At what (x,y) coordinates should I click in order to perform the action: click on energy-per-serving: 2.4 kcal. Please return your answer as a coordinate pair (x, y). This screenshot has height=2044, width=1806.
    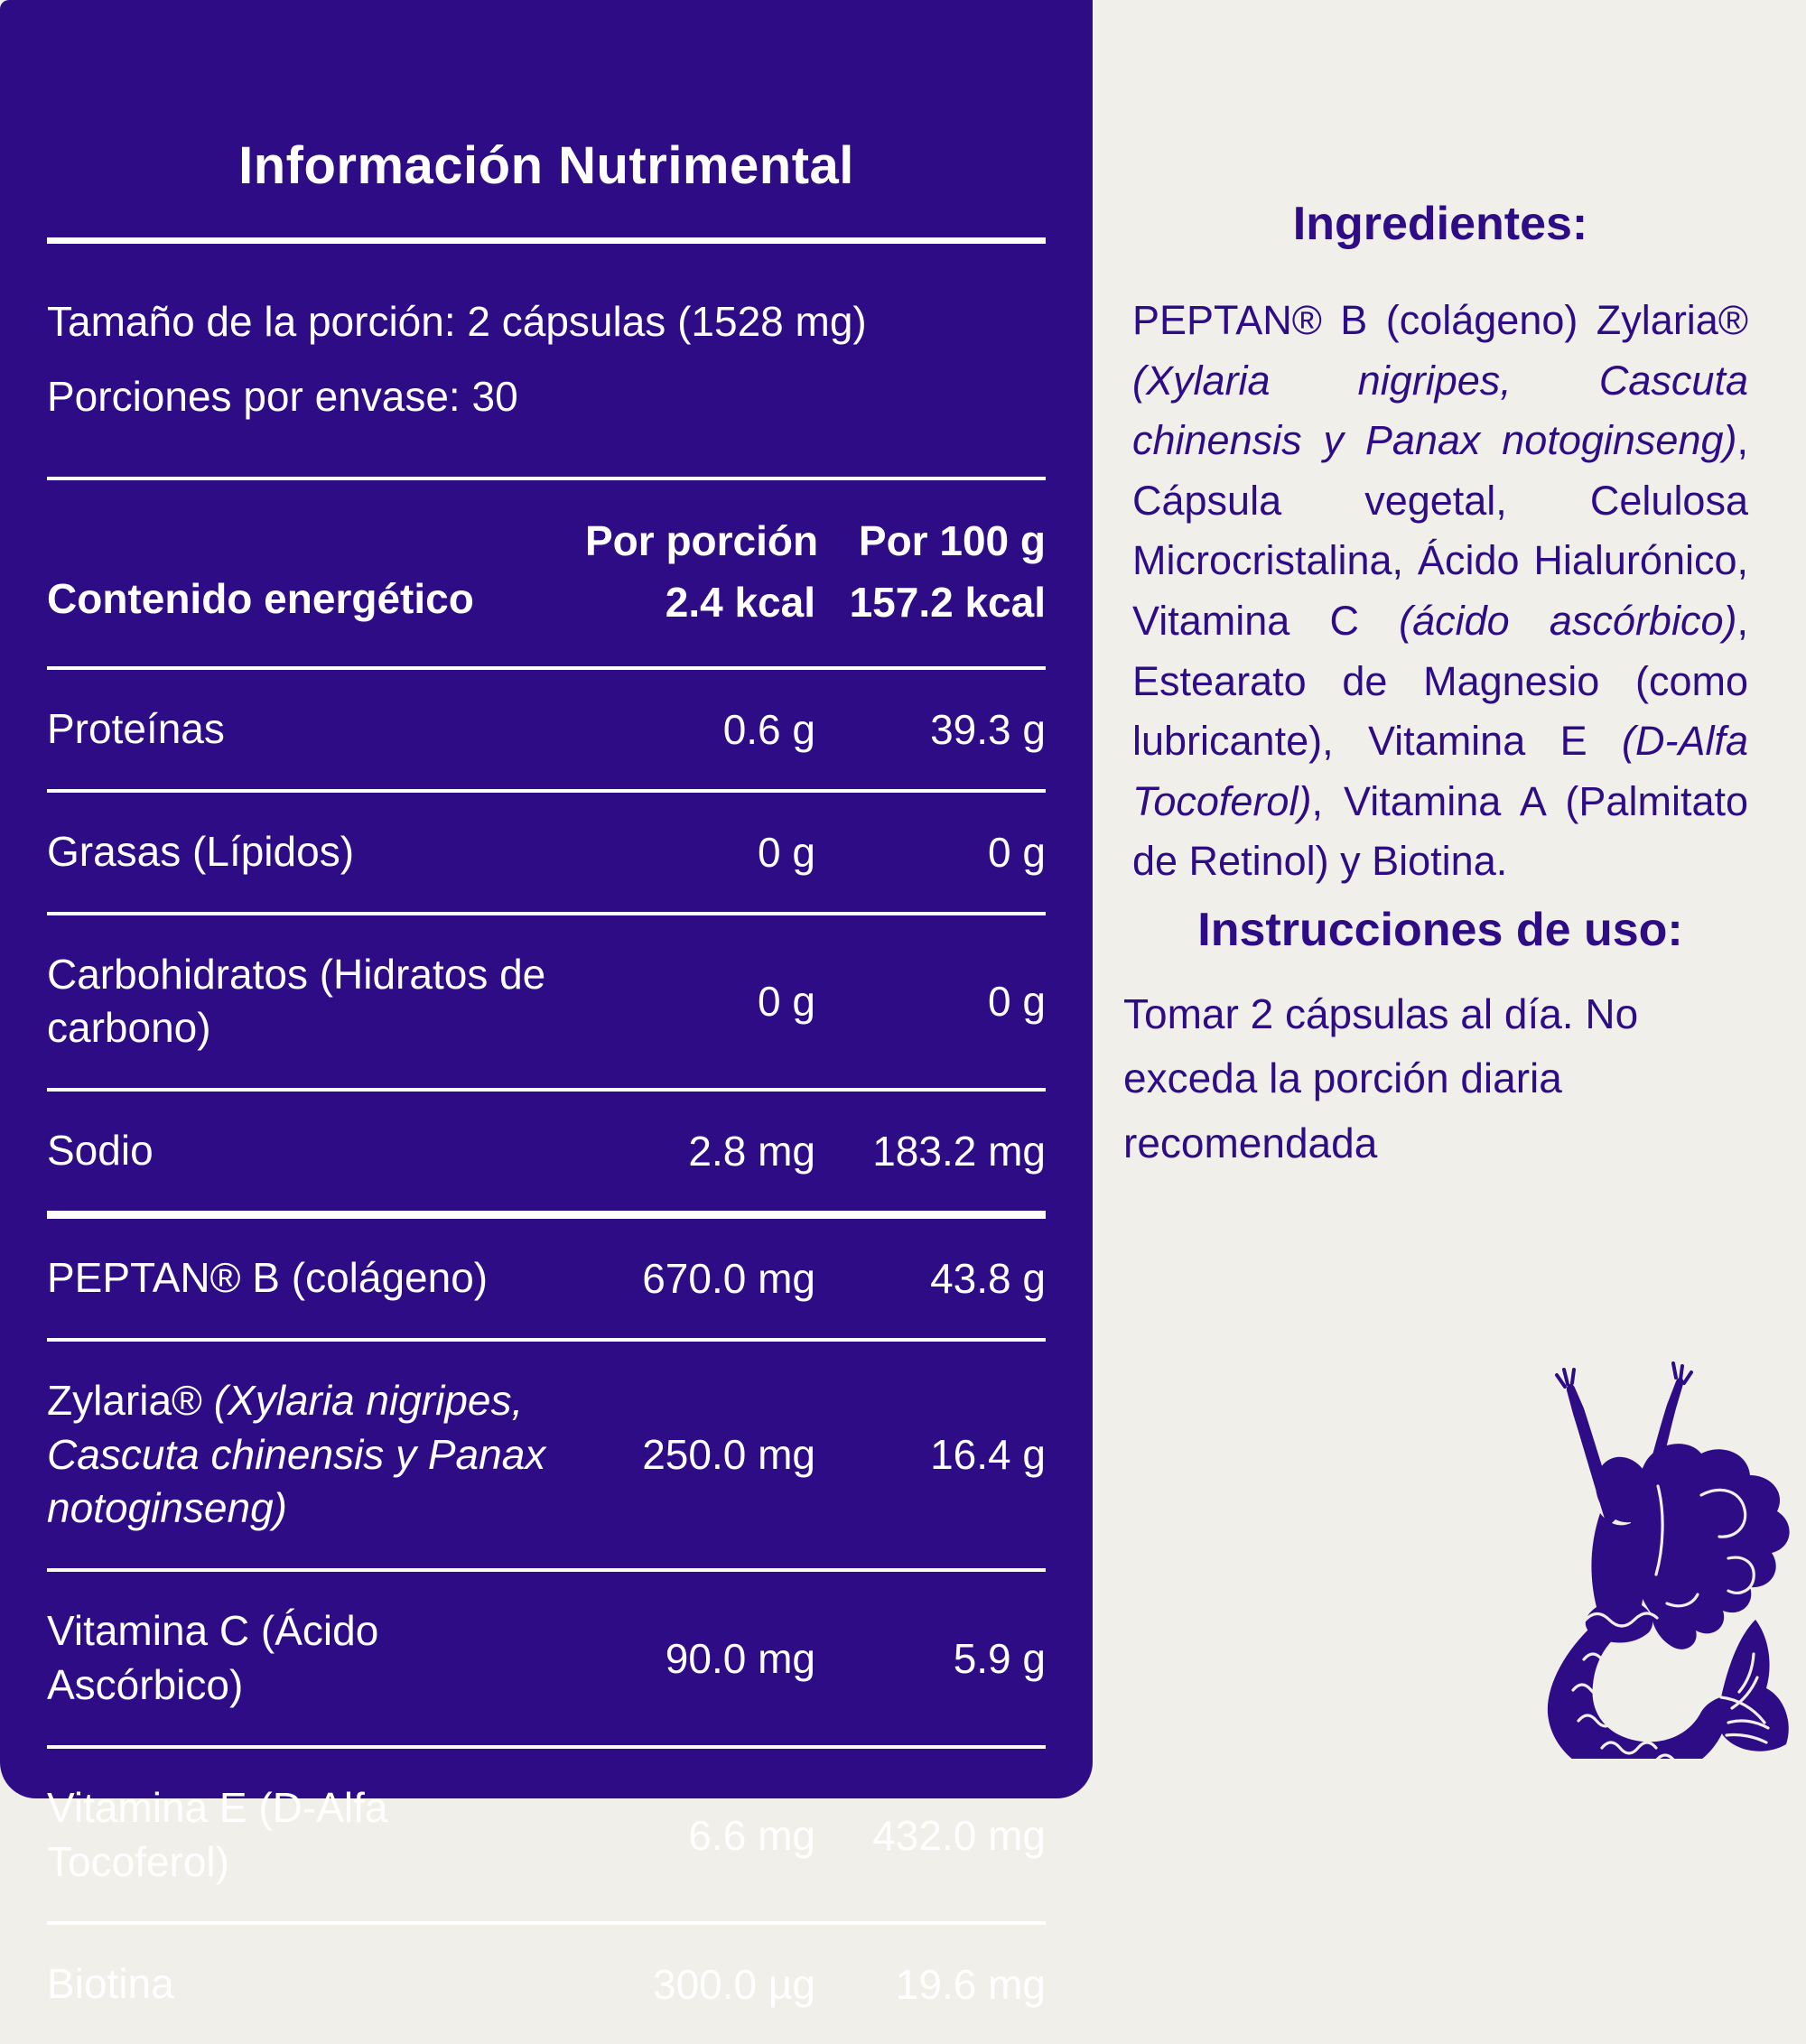
    Looking at the image, I should click on (740, 602).